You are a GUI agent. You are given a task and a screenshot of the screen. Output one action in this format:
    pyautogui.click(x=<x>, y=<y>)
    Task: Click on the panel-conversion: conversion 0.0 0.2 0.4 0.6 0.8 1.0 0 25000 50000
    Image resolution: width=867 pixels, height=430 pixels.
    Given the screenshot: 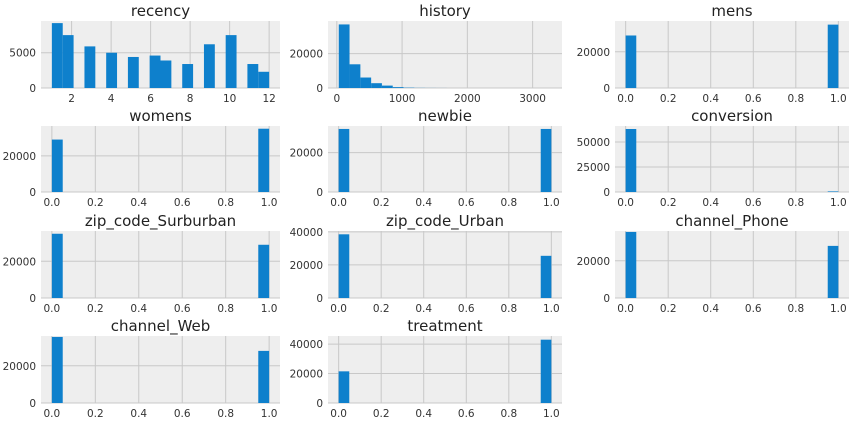 What is the action you would take?
    pyautogui.click(x=713, y=158)
    